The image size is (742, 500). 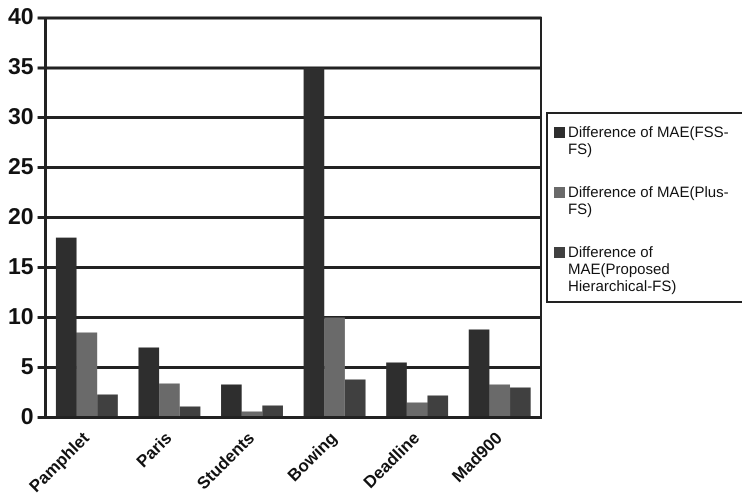 I want to click on y-tick-label: 35, so click(x=21, y=66).